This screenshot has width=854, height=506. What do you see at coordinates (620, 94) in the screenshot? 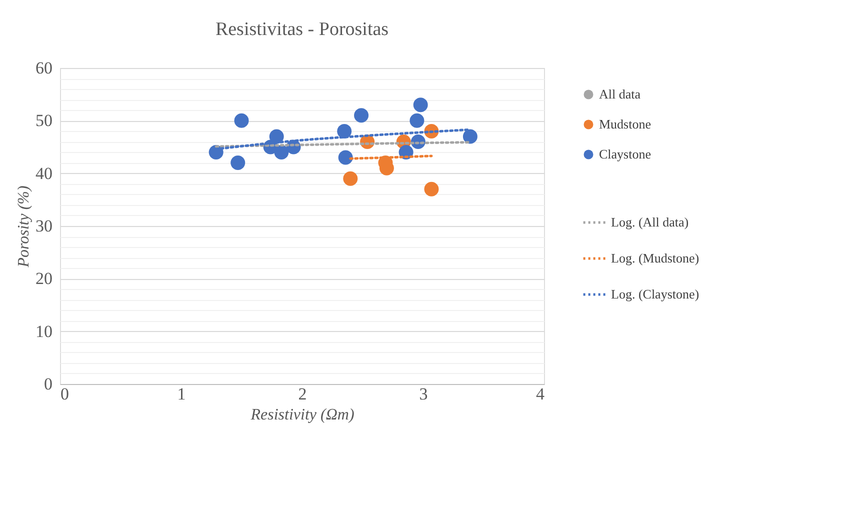
I see `legend-label: All data` at bounding box center [620, 94].